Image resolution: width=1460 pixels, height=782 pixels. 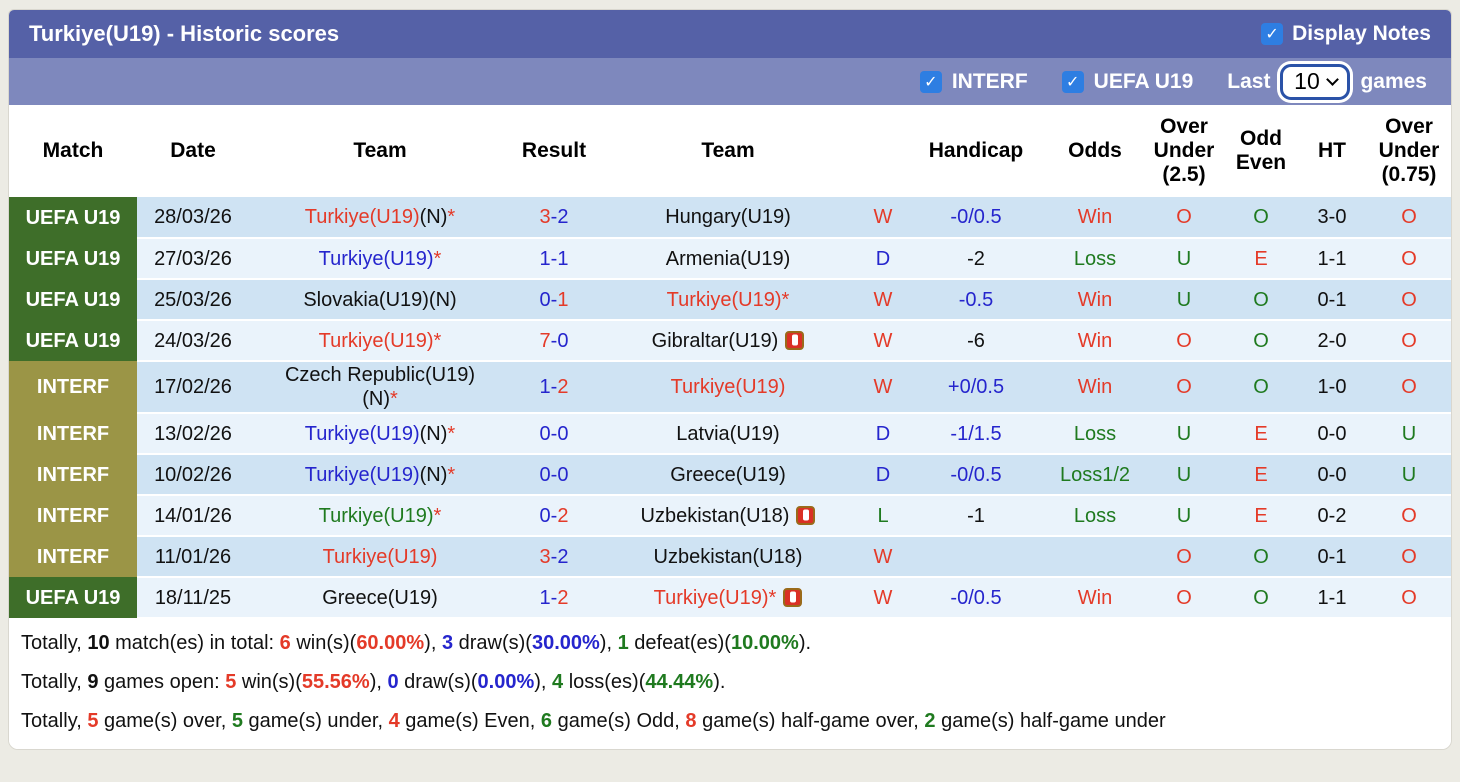 I want to click on over-under-075-cell: U, so click(x=1408, y=475).